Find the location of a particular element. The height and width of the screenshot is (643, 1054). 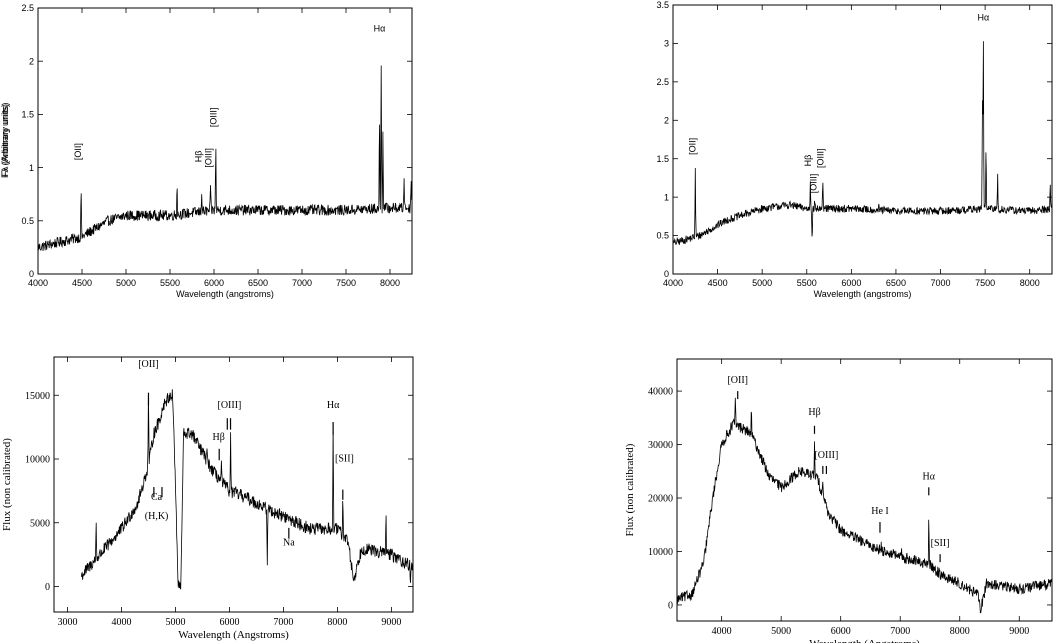

line-annotation: Ca is located at coordinates (157, 497).